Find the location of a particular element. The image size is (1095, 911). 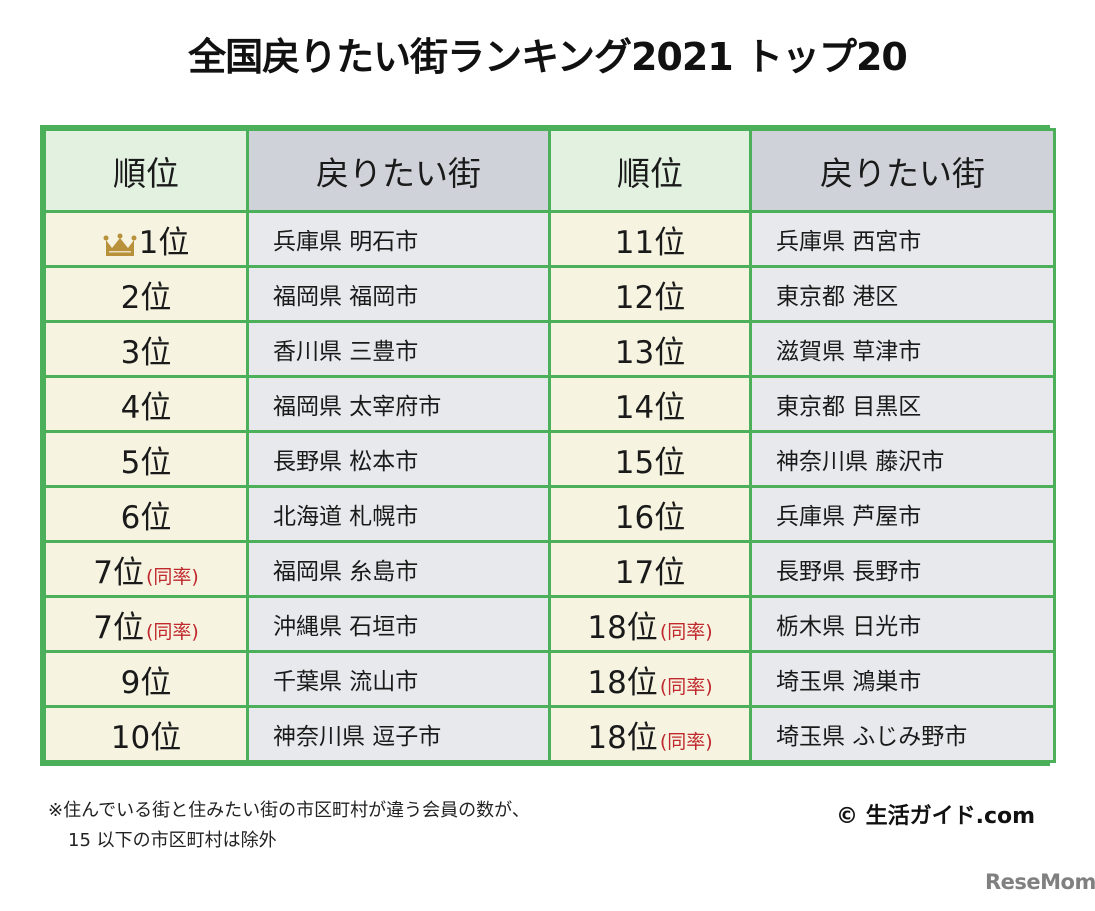

city-cell-left: 千葉県 流山市 is located at coordinates (398, 679).